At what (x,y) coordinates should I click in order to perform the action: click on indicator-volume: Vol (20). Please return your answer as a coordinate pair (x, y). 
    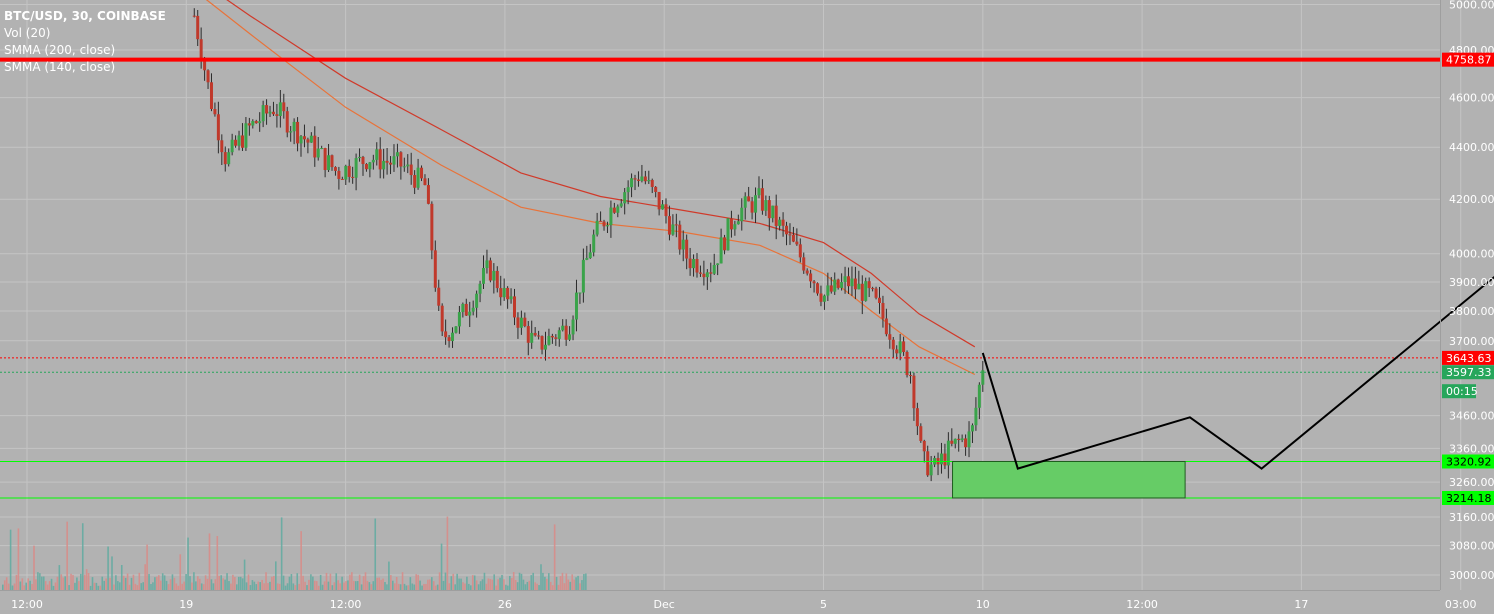
    Looking at the image, I should click on (27, 33).